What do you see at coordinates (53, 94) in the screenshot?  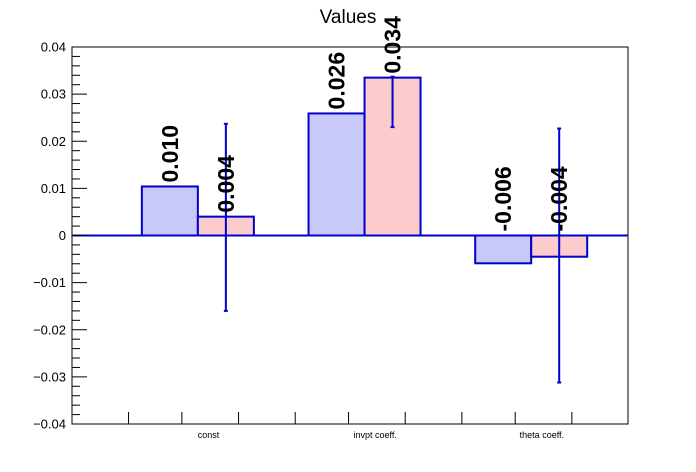 I see `y-tick-label: 0.03` at bounding box center [53, 94].